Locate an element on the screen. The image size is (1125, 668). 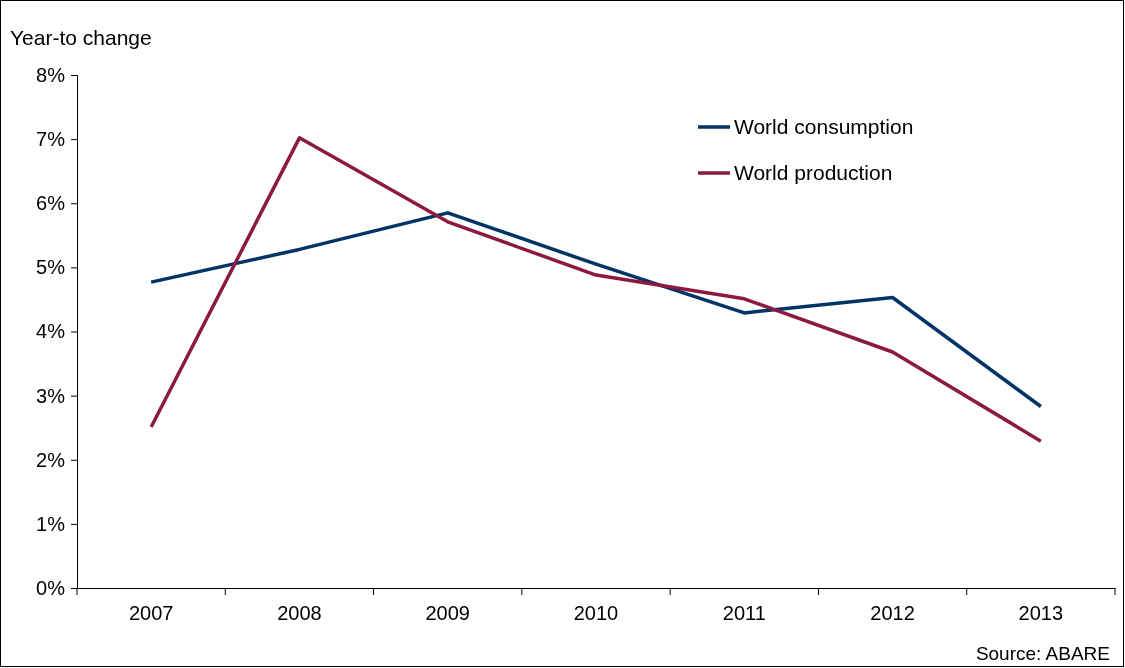
x-tick-label: 2010 is located at coordinates (596, 613).